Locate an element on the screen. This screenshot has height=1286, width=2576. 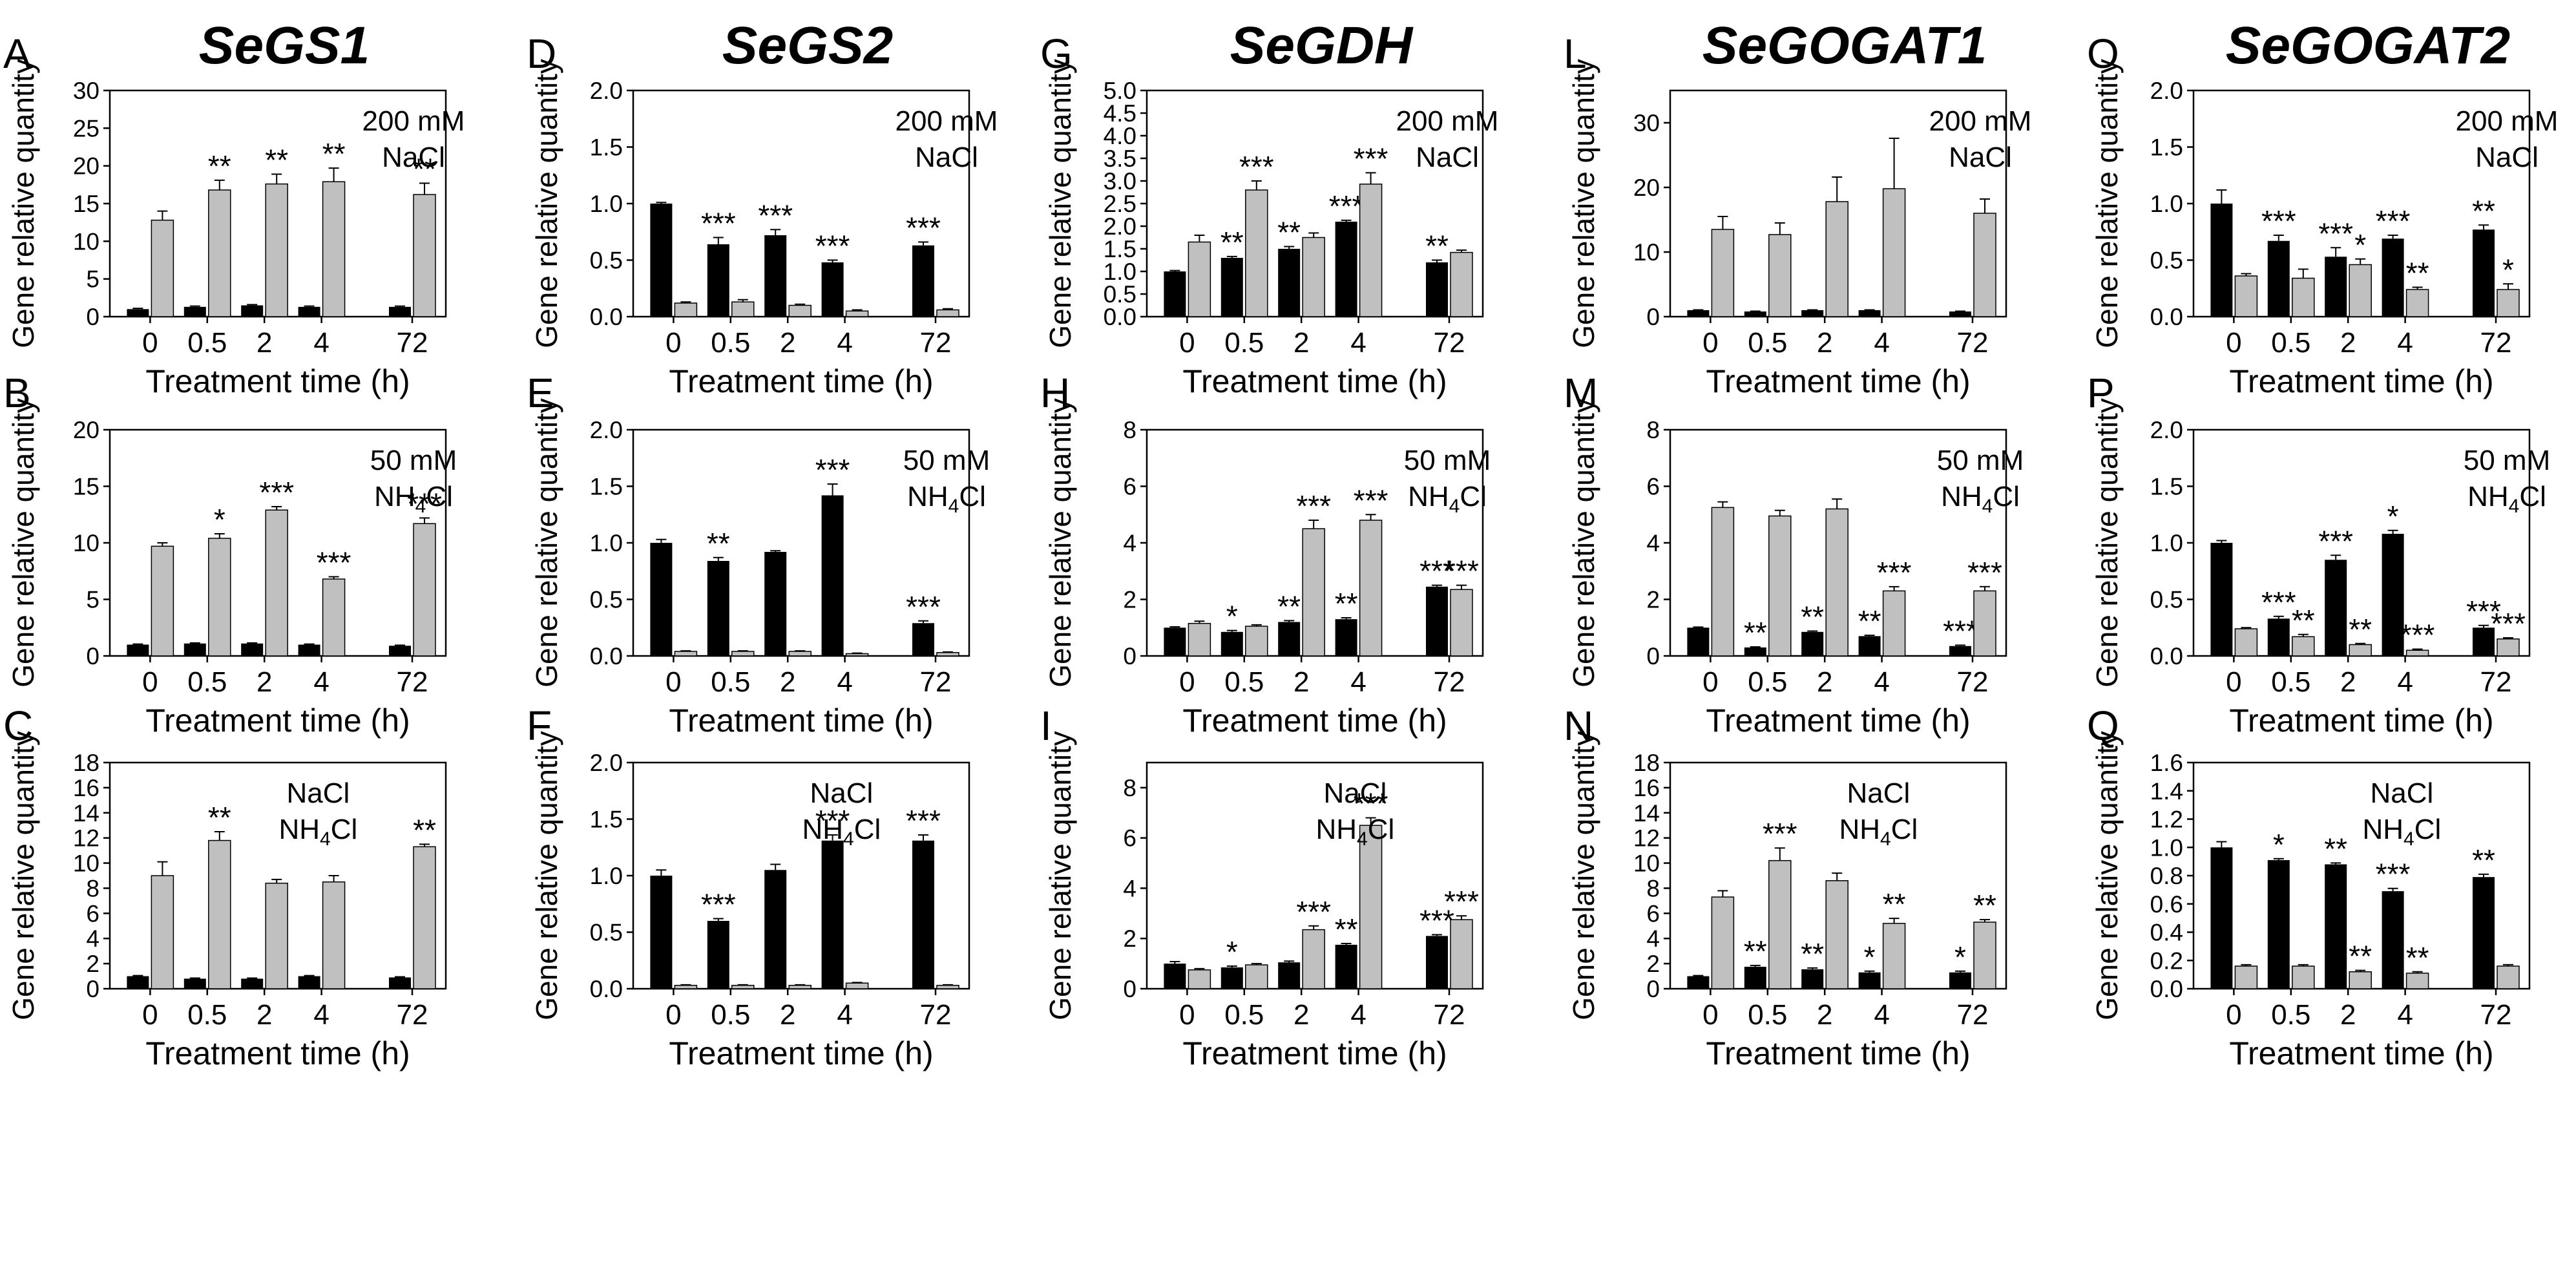
panel-d-sig-mark: *** is located at coordinates (718, 223).